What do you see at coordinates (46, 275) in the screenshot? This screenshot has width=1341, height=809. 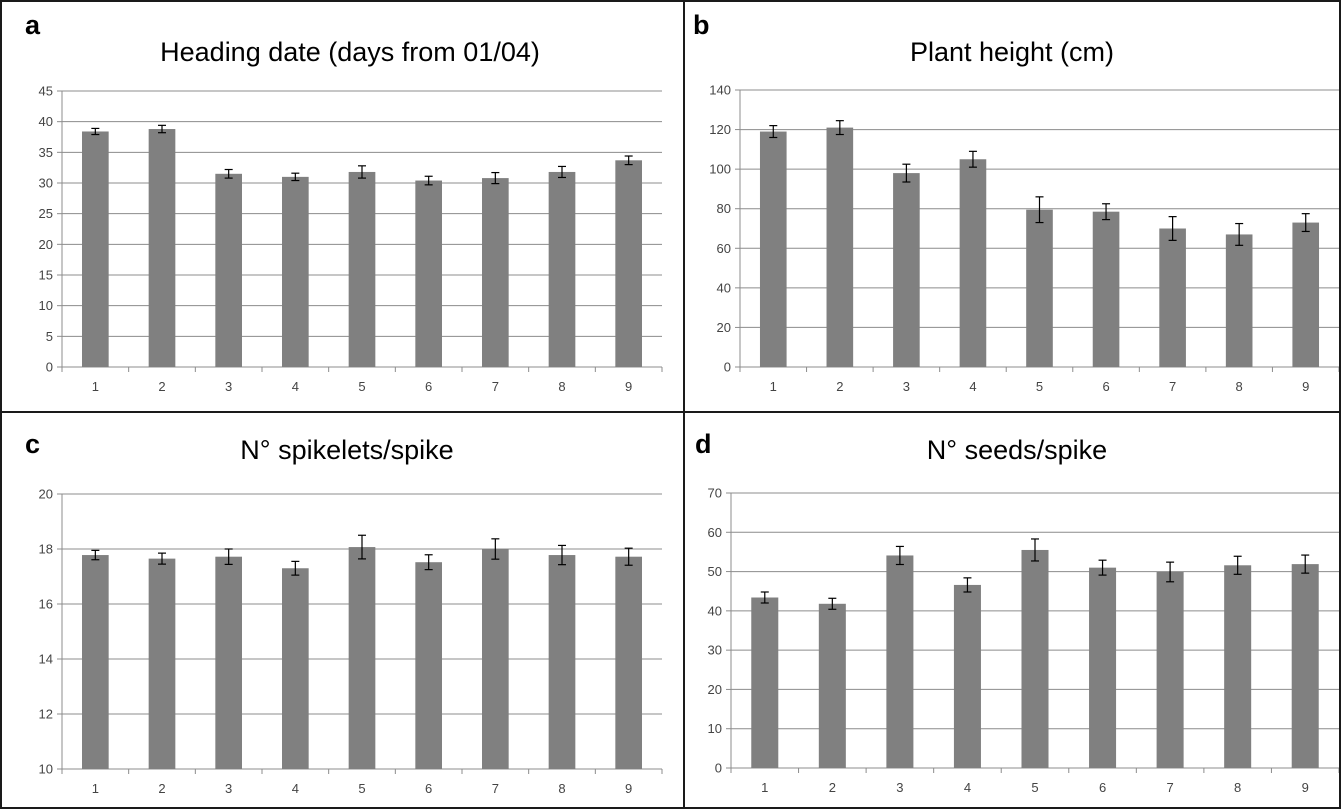 I see `y-tick-label: 15` at bounding box center [46, 275].